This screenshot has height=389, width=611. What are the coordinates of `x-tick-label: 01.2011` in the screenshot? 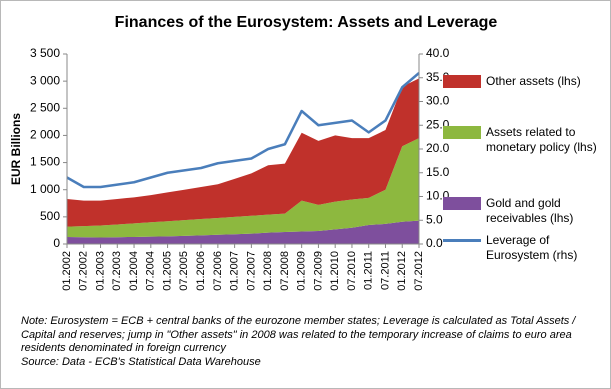 It's located at (369, 270).